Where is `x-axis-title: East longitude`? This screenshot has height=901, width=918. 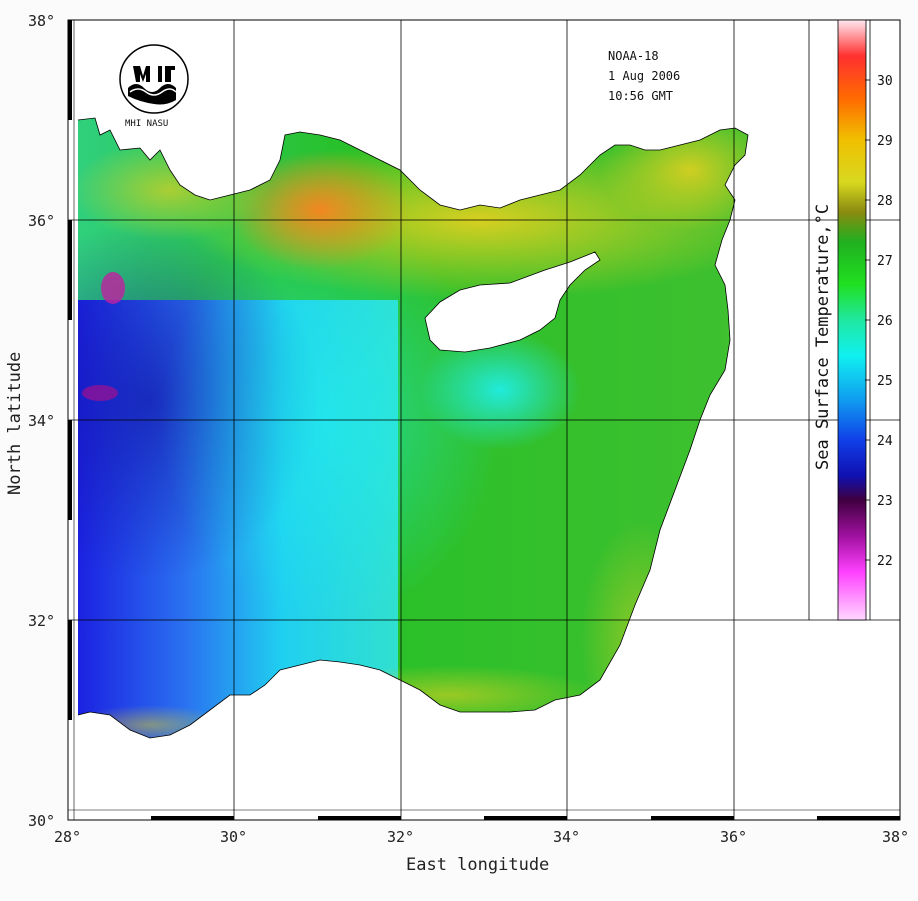 x-axis-title: East longitude is located at coordinates (477, 865).